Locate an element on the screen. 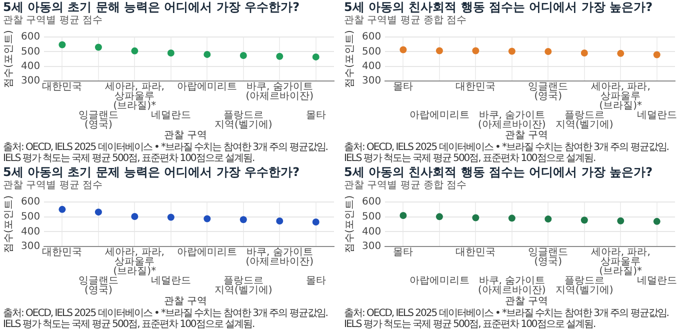  chart-title: 5세 아동의 초기 문해 능력은 어디에서 가장 우수한가? is located at coordinates (152, 7).